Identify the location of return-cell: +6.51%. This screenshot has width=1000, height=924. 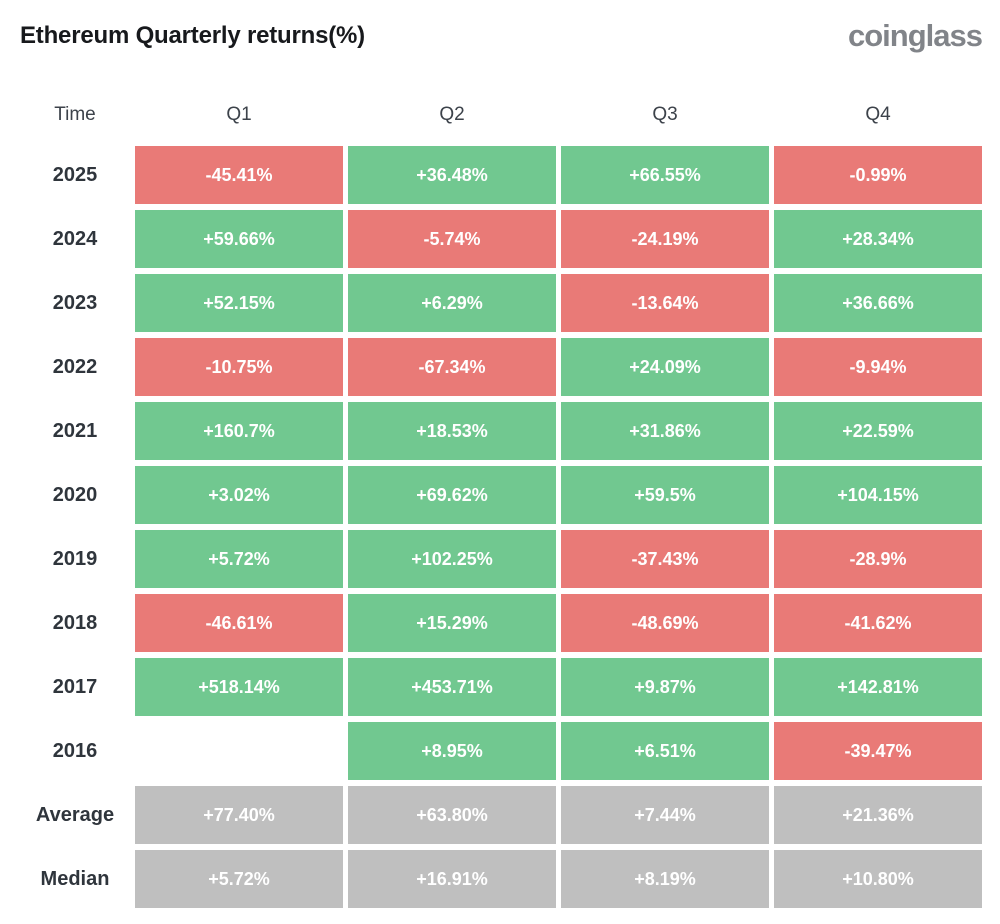
(665, 751).